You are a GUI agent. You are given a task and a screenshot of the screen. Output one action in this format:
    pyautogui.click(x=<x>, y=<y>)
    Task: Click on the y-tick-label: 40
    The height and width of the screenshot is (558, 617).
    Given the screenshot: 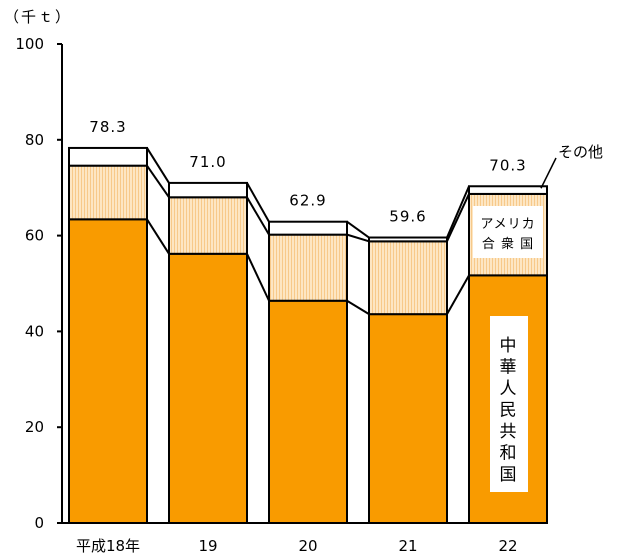 What is the action you would take?
    pyautogui.click(x=34, y=331)
    